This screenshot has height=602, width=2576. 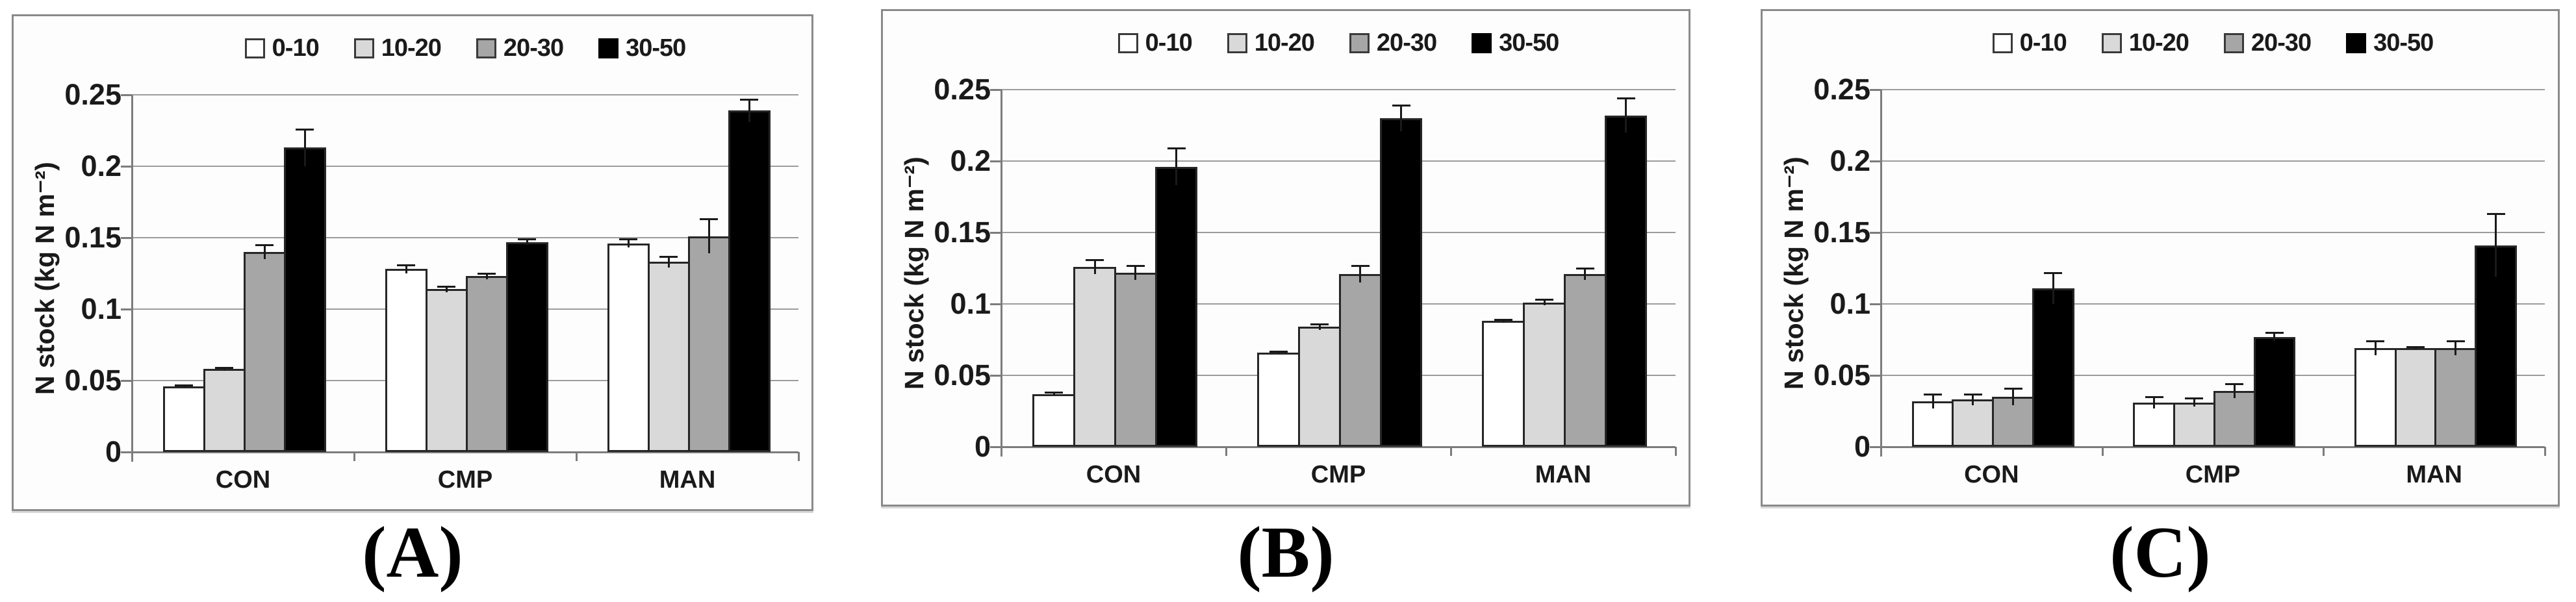 What do you see at coordinates (101, 308) in the screenshot?
I see `y-tick-label: 0.1` at bounding box center [101, 308].